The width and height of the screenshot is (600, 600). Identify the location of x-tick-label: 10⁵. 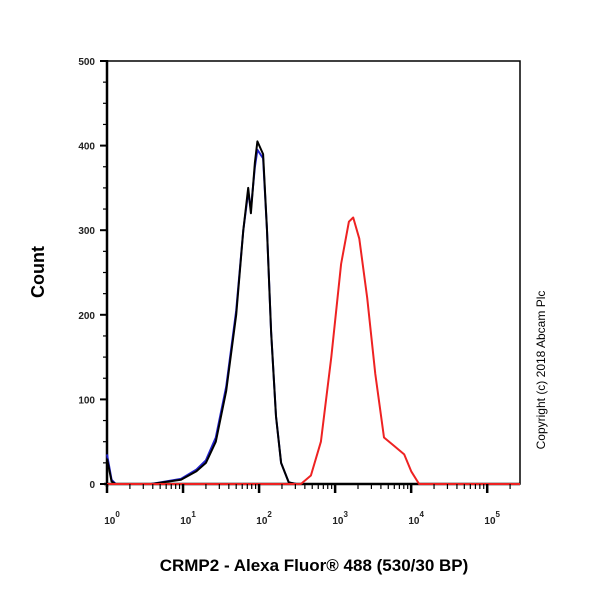
(492, 518).